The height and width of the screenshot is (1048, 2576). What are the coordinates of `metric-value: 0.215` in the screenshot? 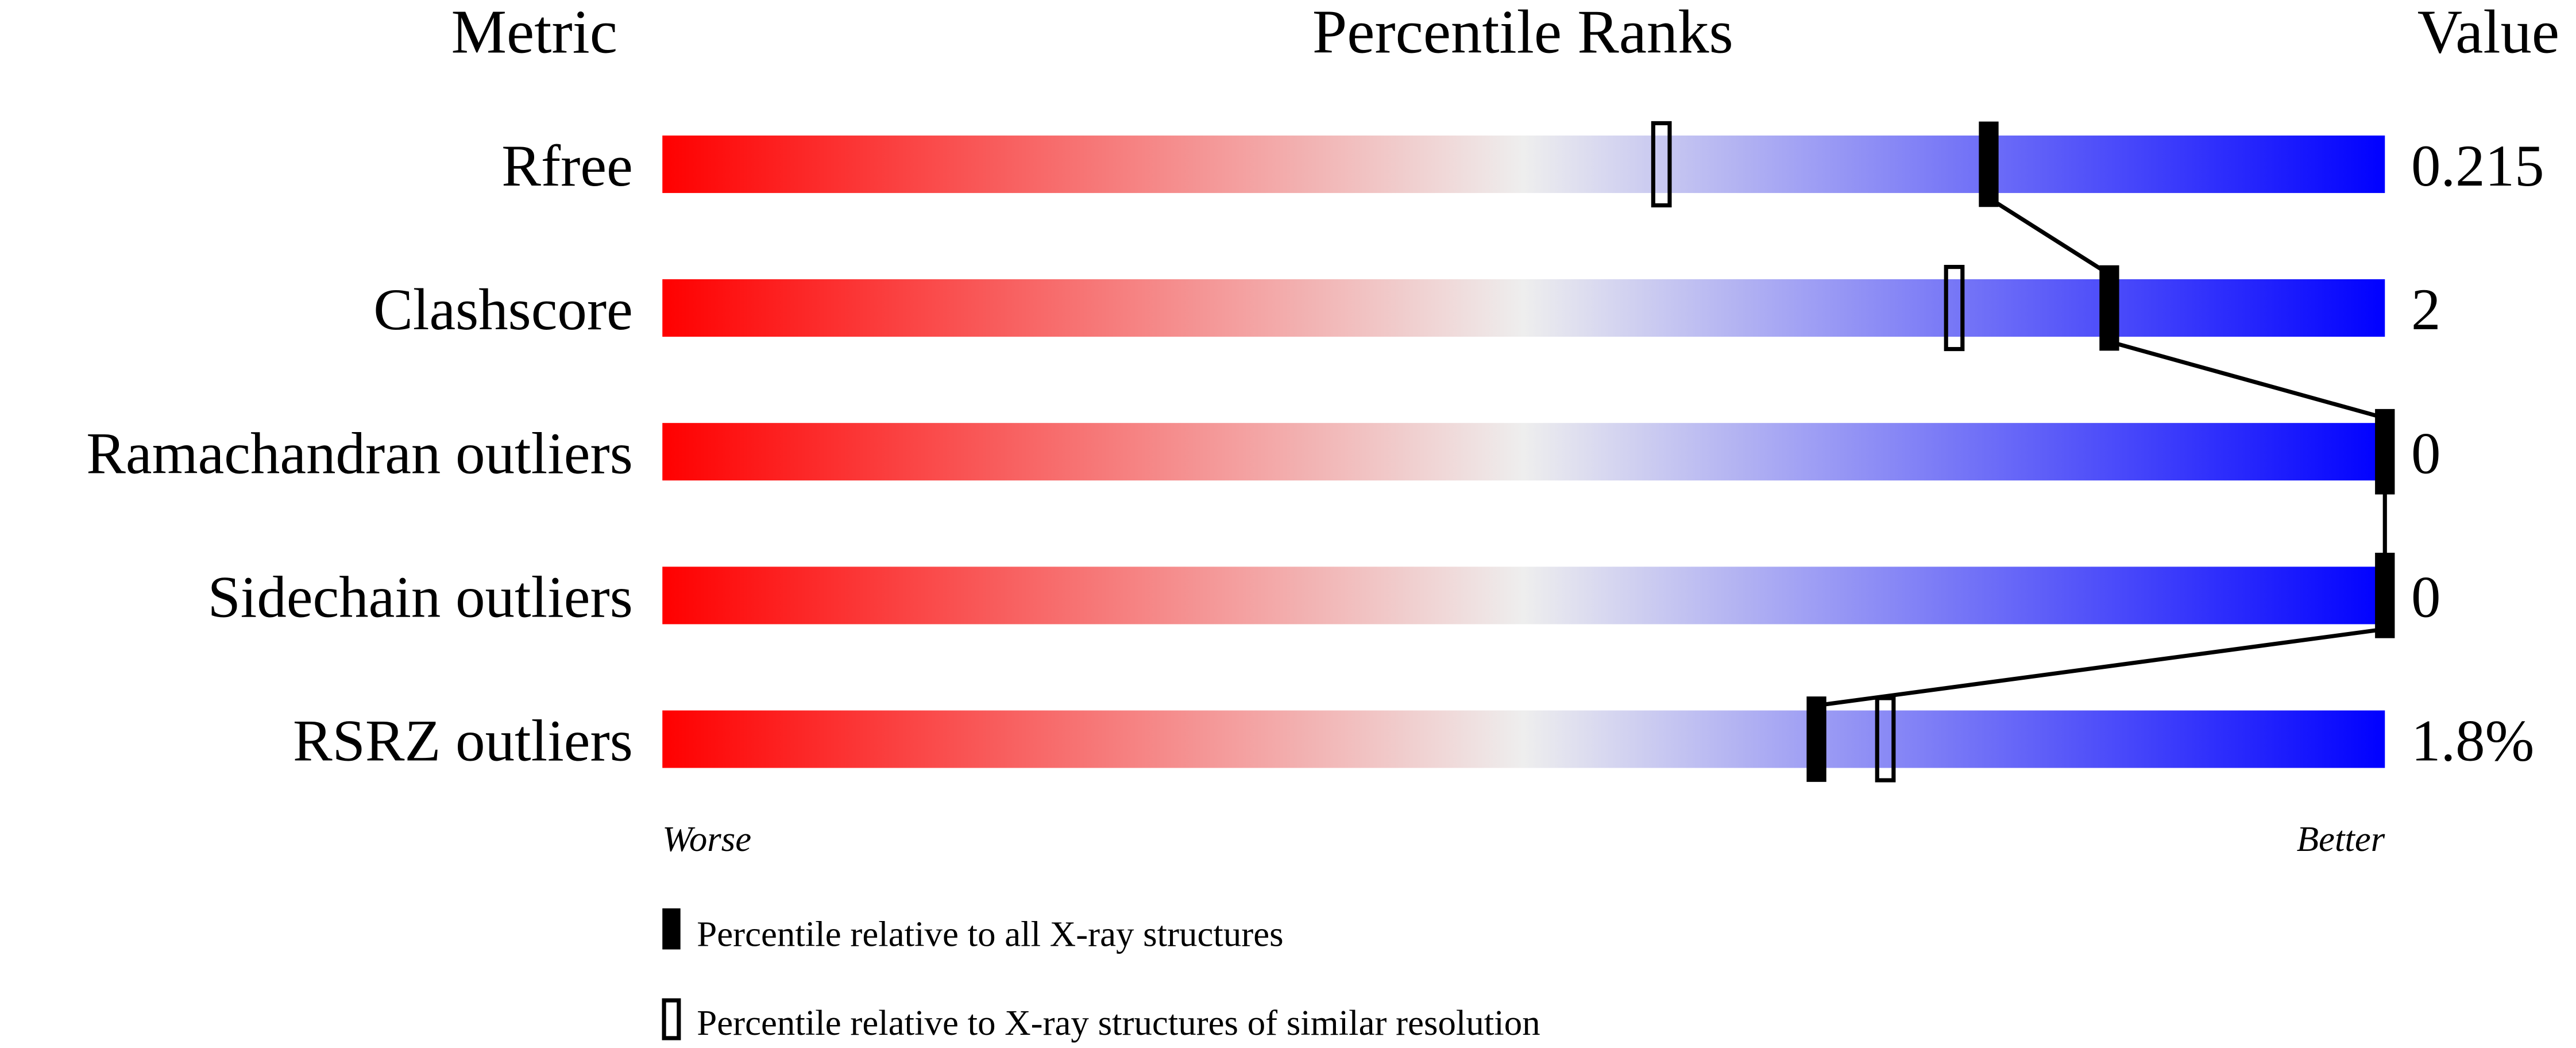 It's located at (2477, 166).